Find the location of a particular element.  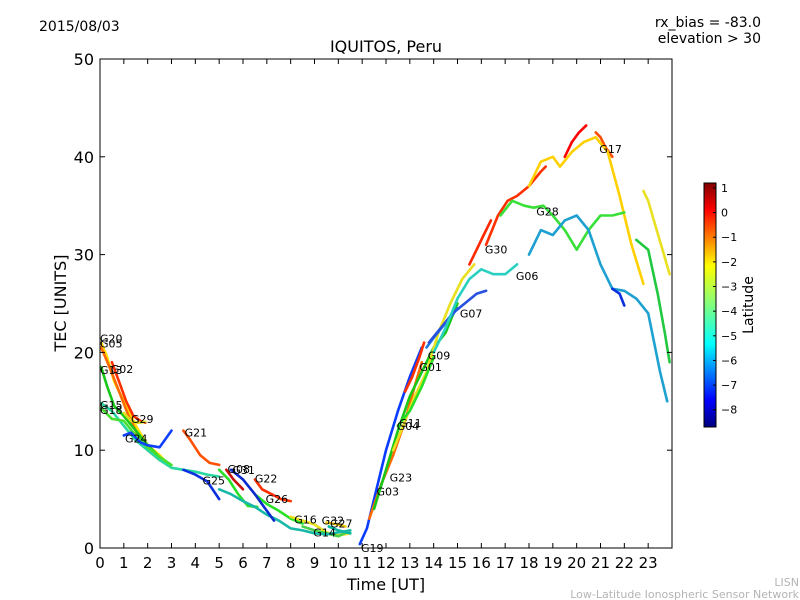

sat-label-g01: G01 is located at coordinates (430, 367).